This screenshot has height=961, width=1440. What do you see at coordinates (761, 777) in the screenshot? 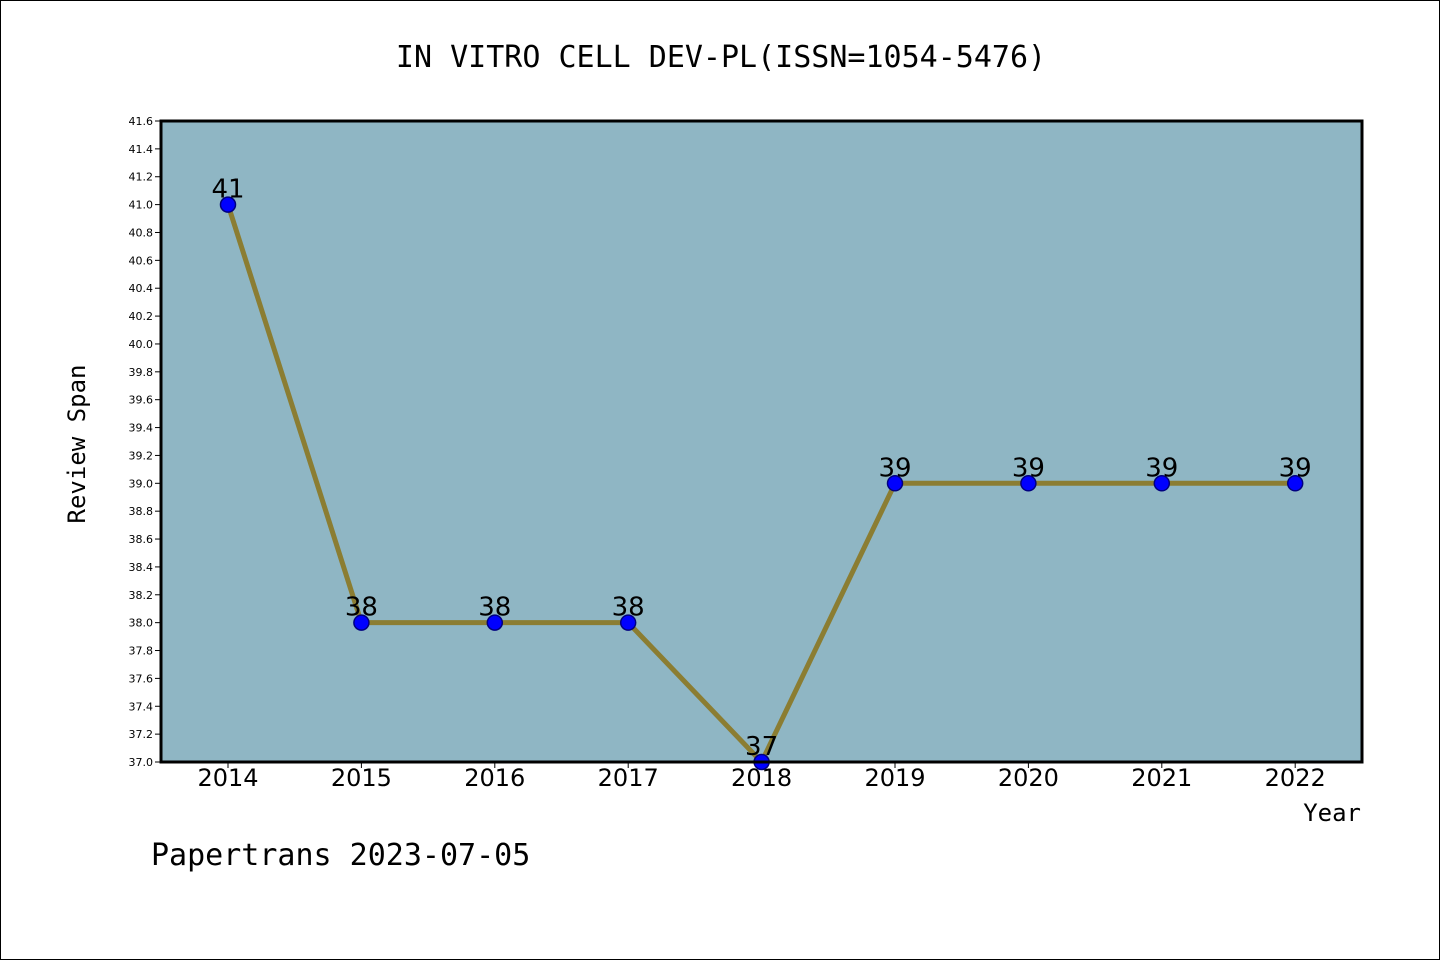
I see `x-axis: 2014 2015 2016 2017 2018 2019 2020 2021 2022` at bounding box center [761, 777].